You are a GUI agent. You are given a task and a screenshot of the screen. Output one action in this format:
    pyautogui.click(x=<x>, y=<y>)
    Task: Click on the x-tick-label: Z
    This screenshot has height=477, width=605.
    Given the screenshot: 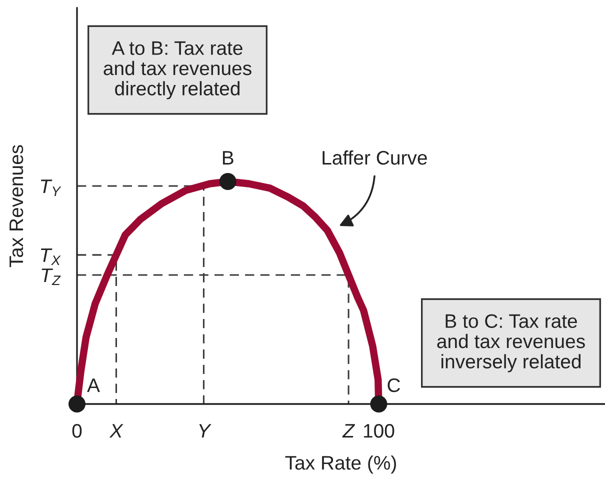 What is the action you would take?
    pyautogui.click(x=349, y=431)
    